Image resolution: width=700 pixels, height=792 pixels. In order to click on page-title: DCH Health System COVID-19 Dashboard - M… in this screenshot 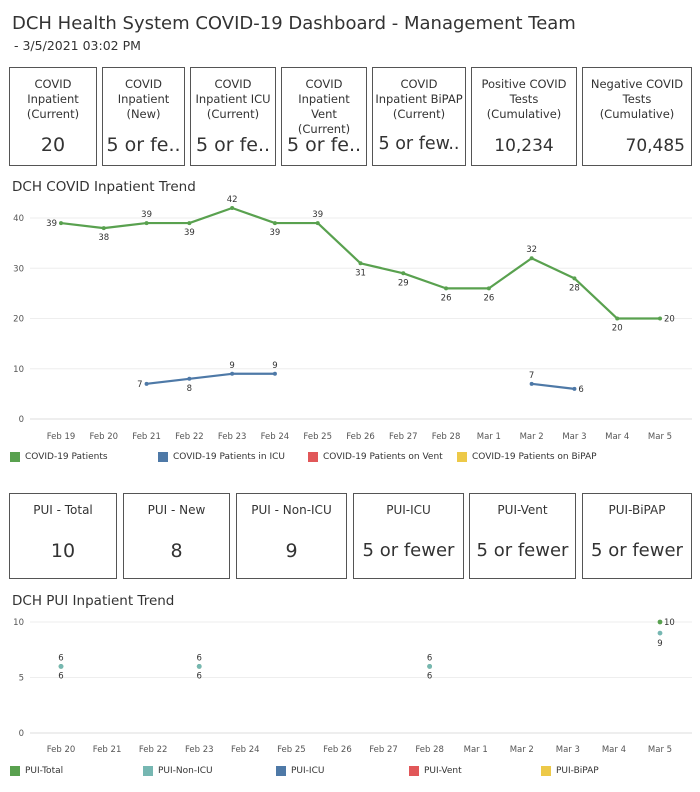, I will do `click(294, 23)`.